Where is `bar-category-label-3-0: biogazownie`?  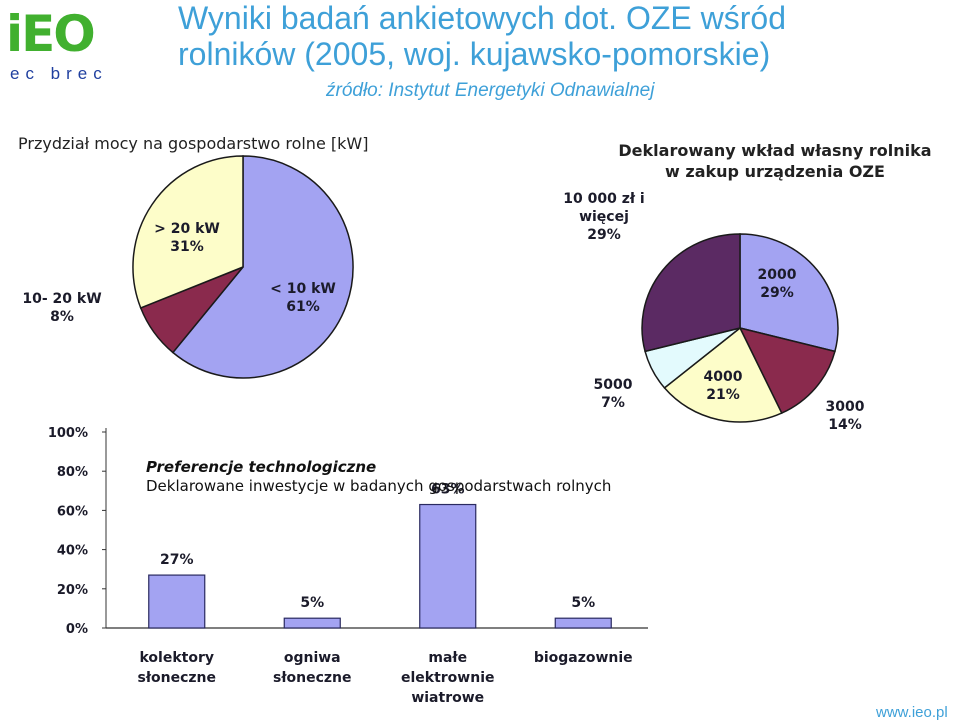 bar-category-label-3-0: biogazownie is located at coordinates (583, 658).